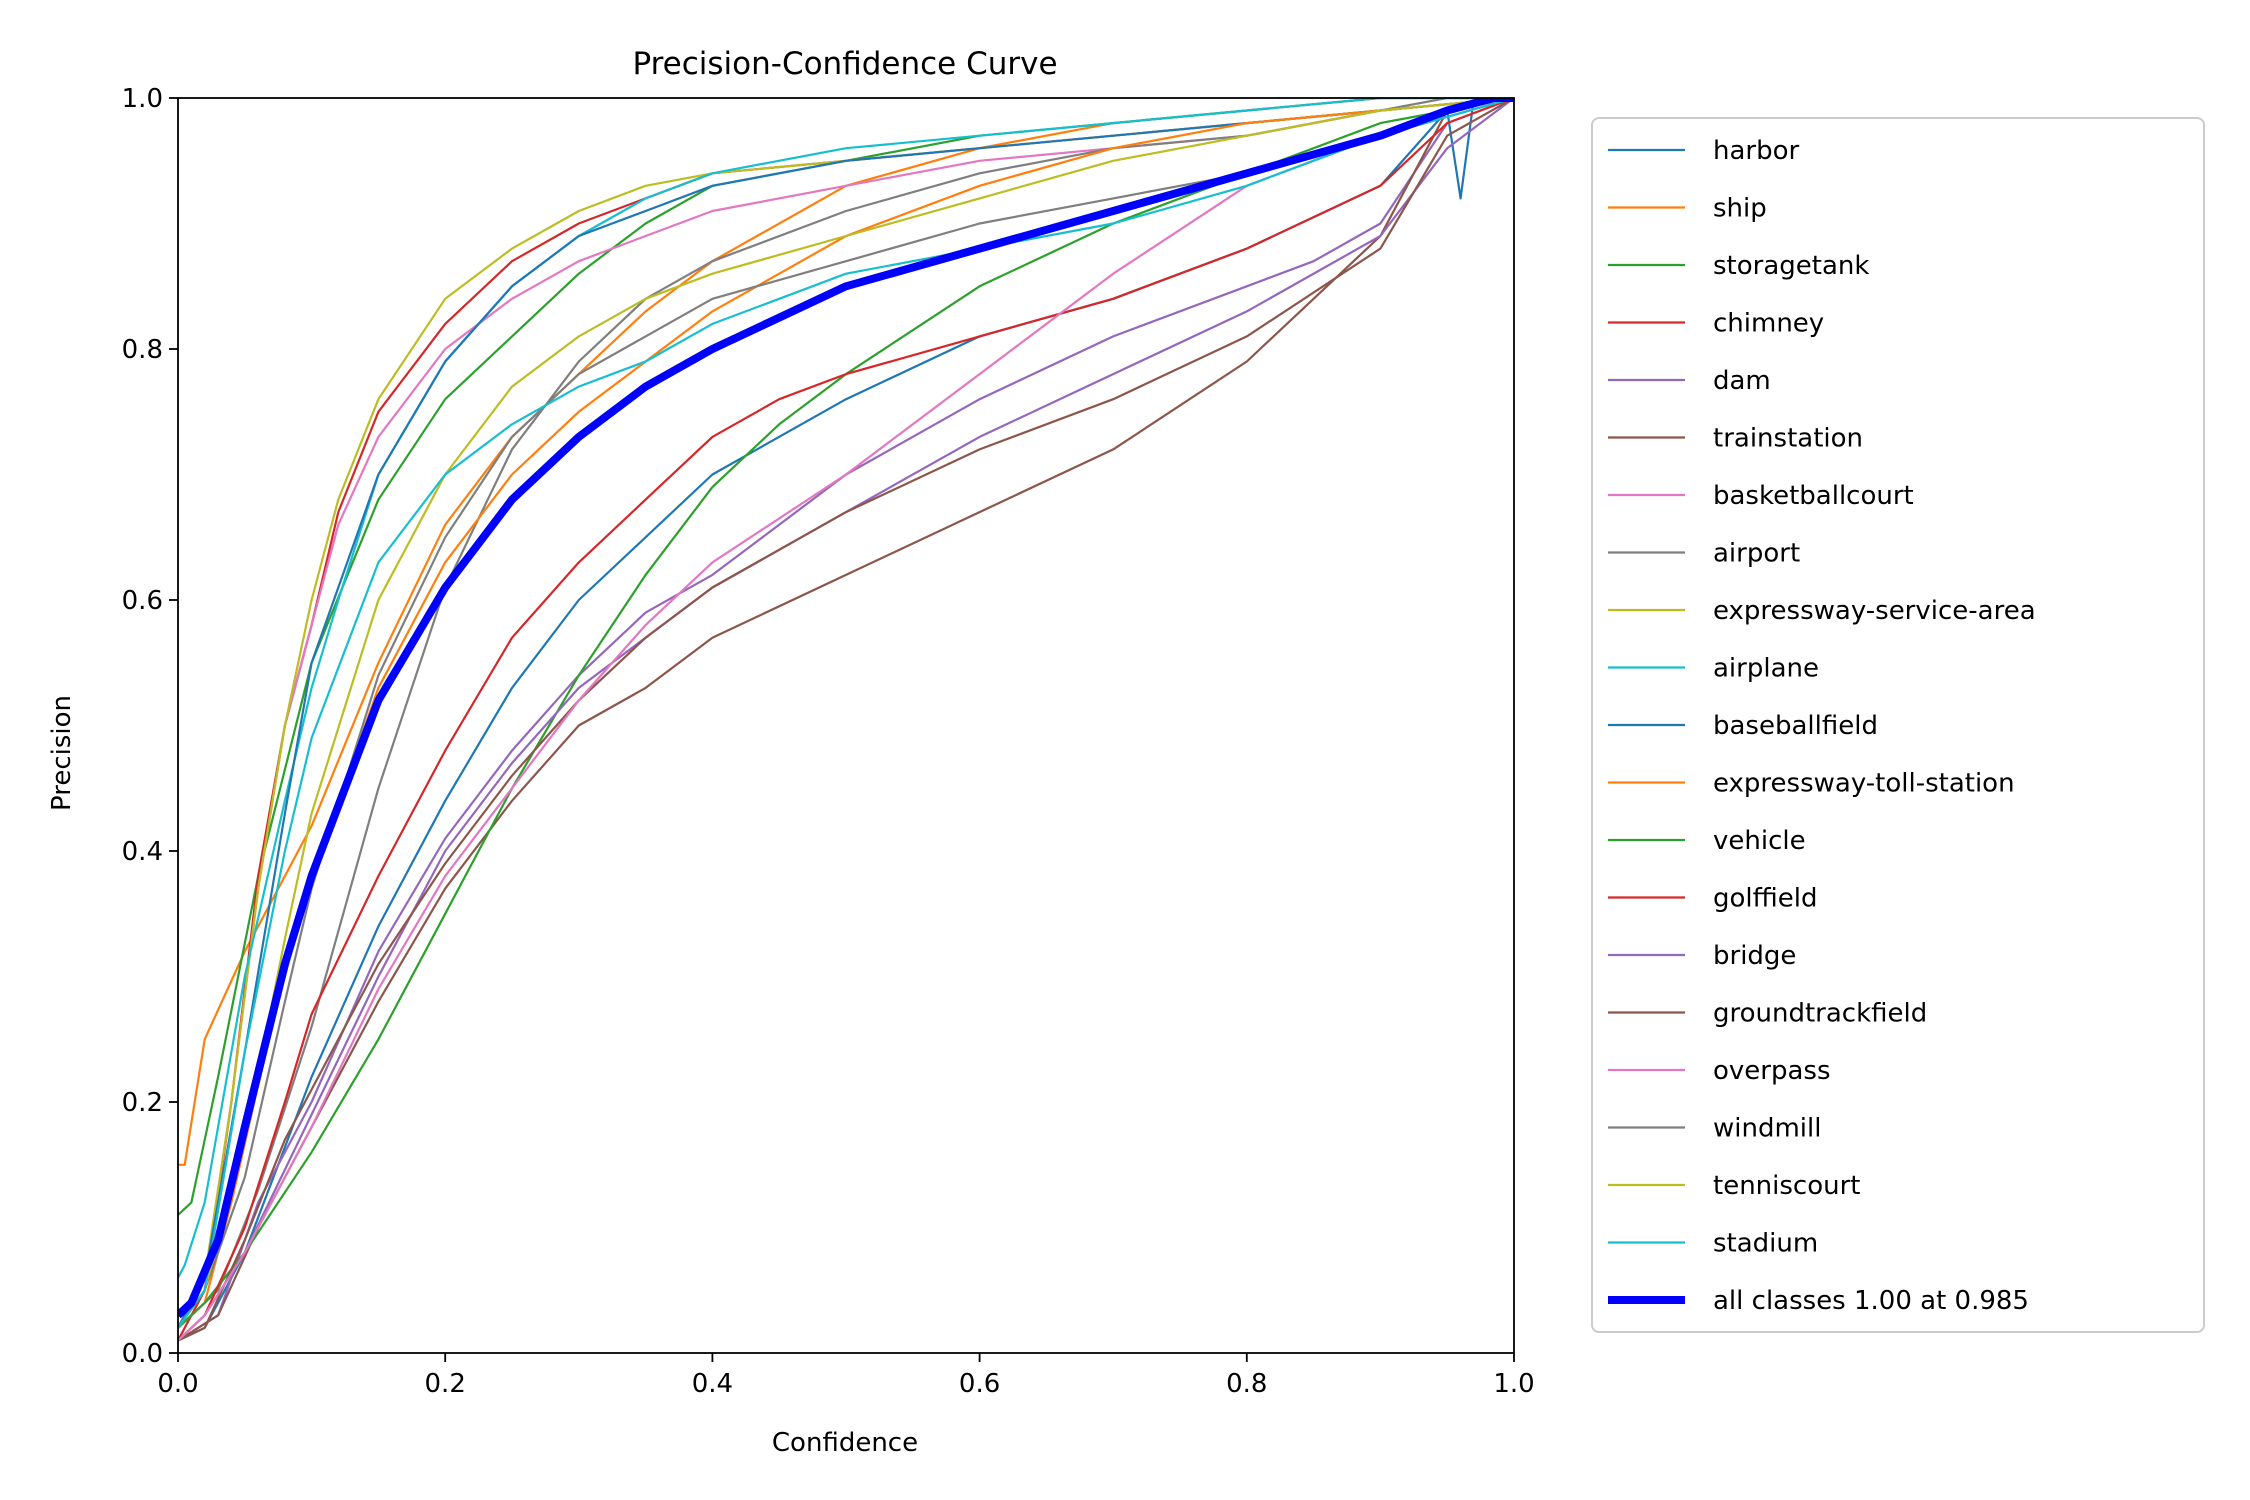  Describe the element at coordinates (1767, 1129) in the screenshot. I see `legend-label: windmill` at that location.